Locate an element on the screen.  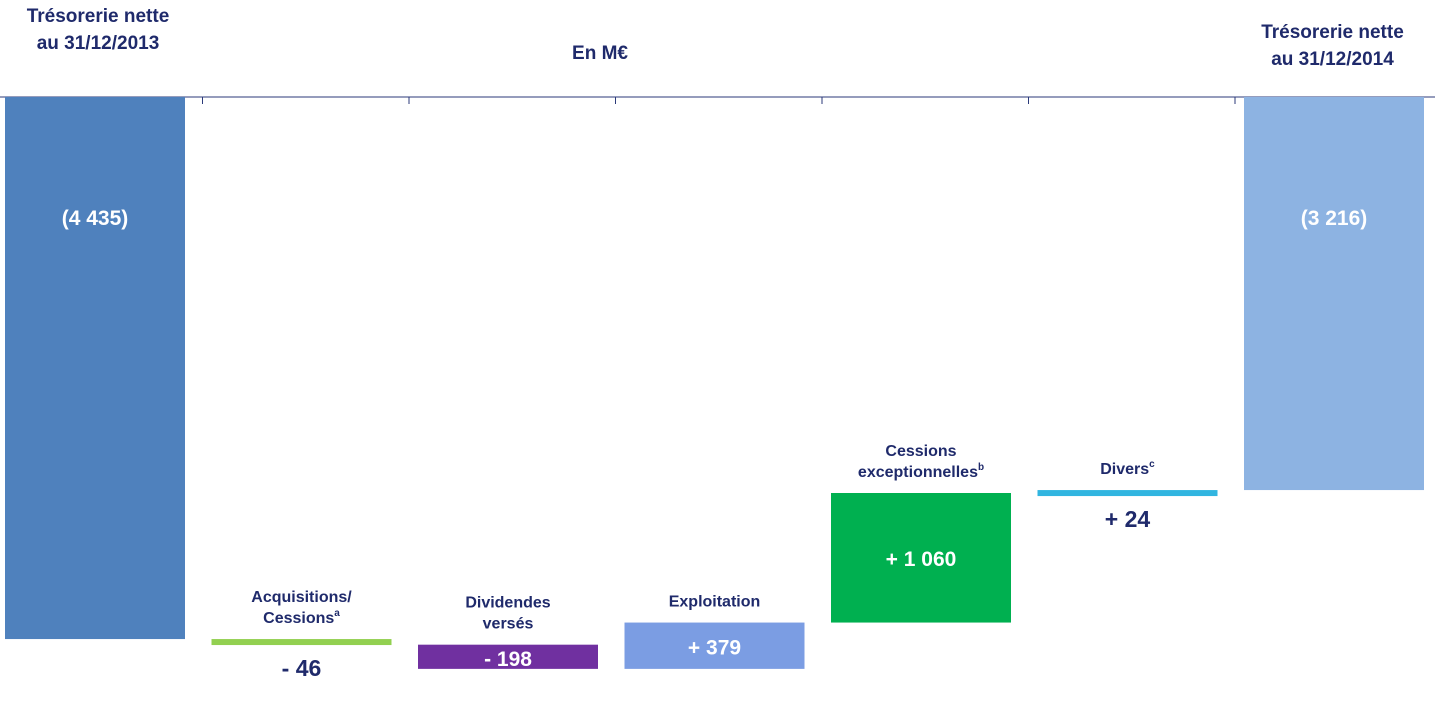
category-label: Acquisitions/Cessionsa is located at coordinates (301, 608).